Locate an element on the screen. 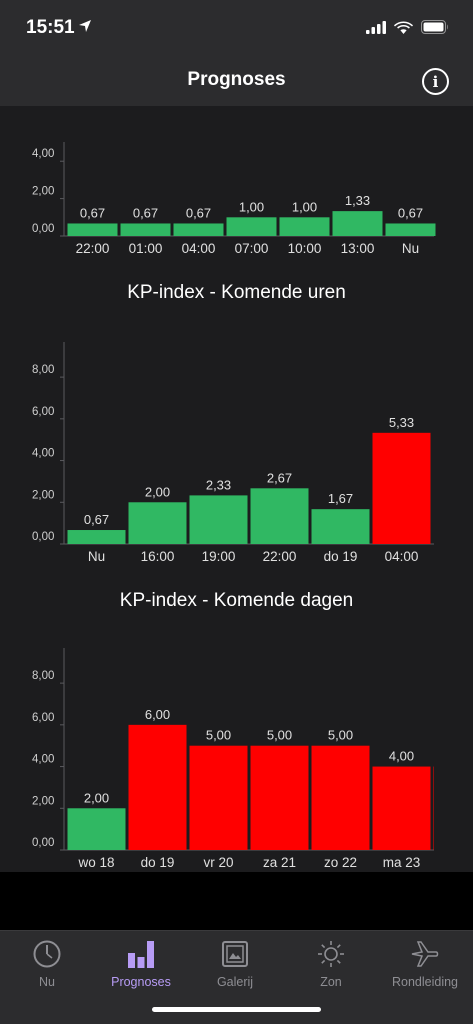 This screenshot has width=473, height=1024. x-tick-label: 19:00 is located at coordinates (219, 556).